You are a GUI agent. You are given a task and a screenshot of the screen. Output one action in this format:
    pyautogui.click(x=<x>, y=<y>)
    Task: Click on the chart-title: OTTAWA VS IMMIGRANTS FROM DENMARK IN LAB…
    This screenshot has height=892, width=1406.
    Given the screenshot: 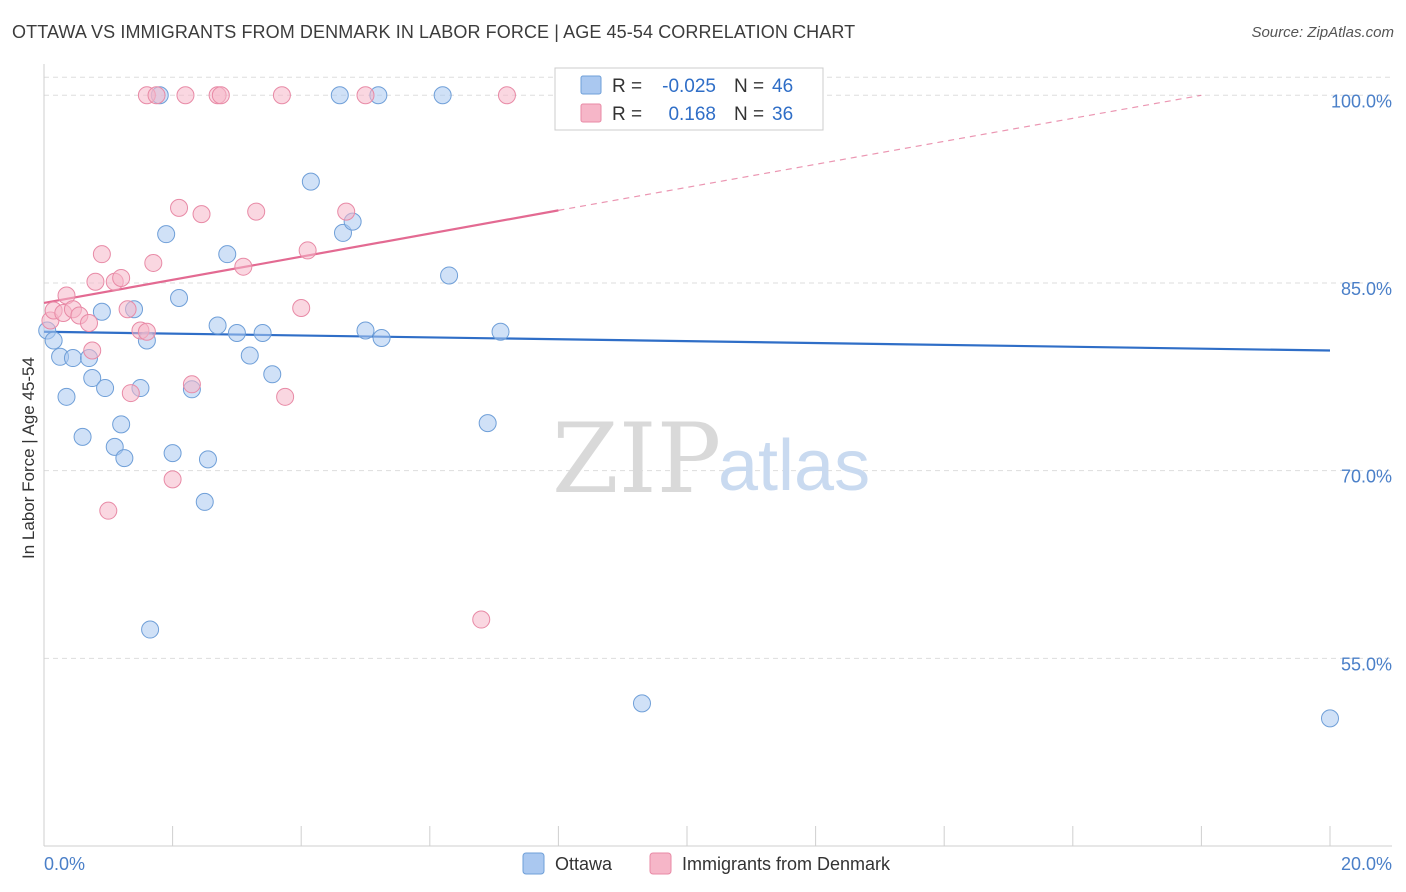 What is the action you would take?
    pyautogui.click(x=434, y=32)
    